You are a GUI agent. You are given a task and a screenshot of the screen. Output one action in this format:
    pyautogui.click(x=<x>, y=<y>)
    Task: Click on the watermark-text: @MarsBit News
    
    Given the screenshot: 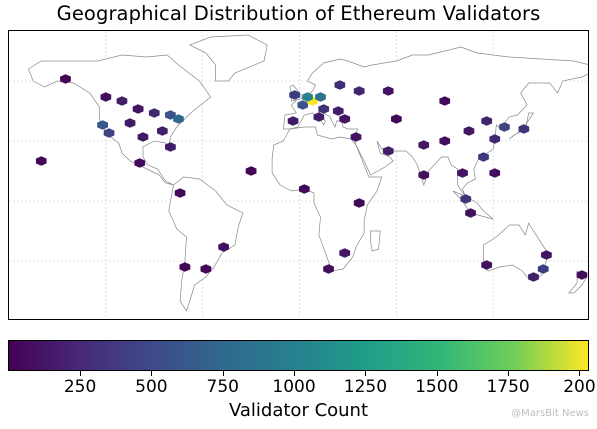 What is the action you would take?
    pyautogui.click(x=550, y=413)
    